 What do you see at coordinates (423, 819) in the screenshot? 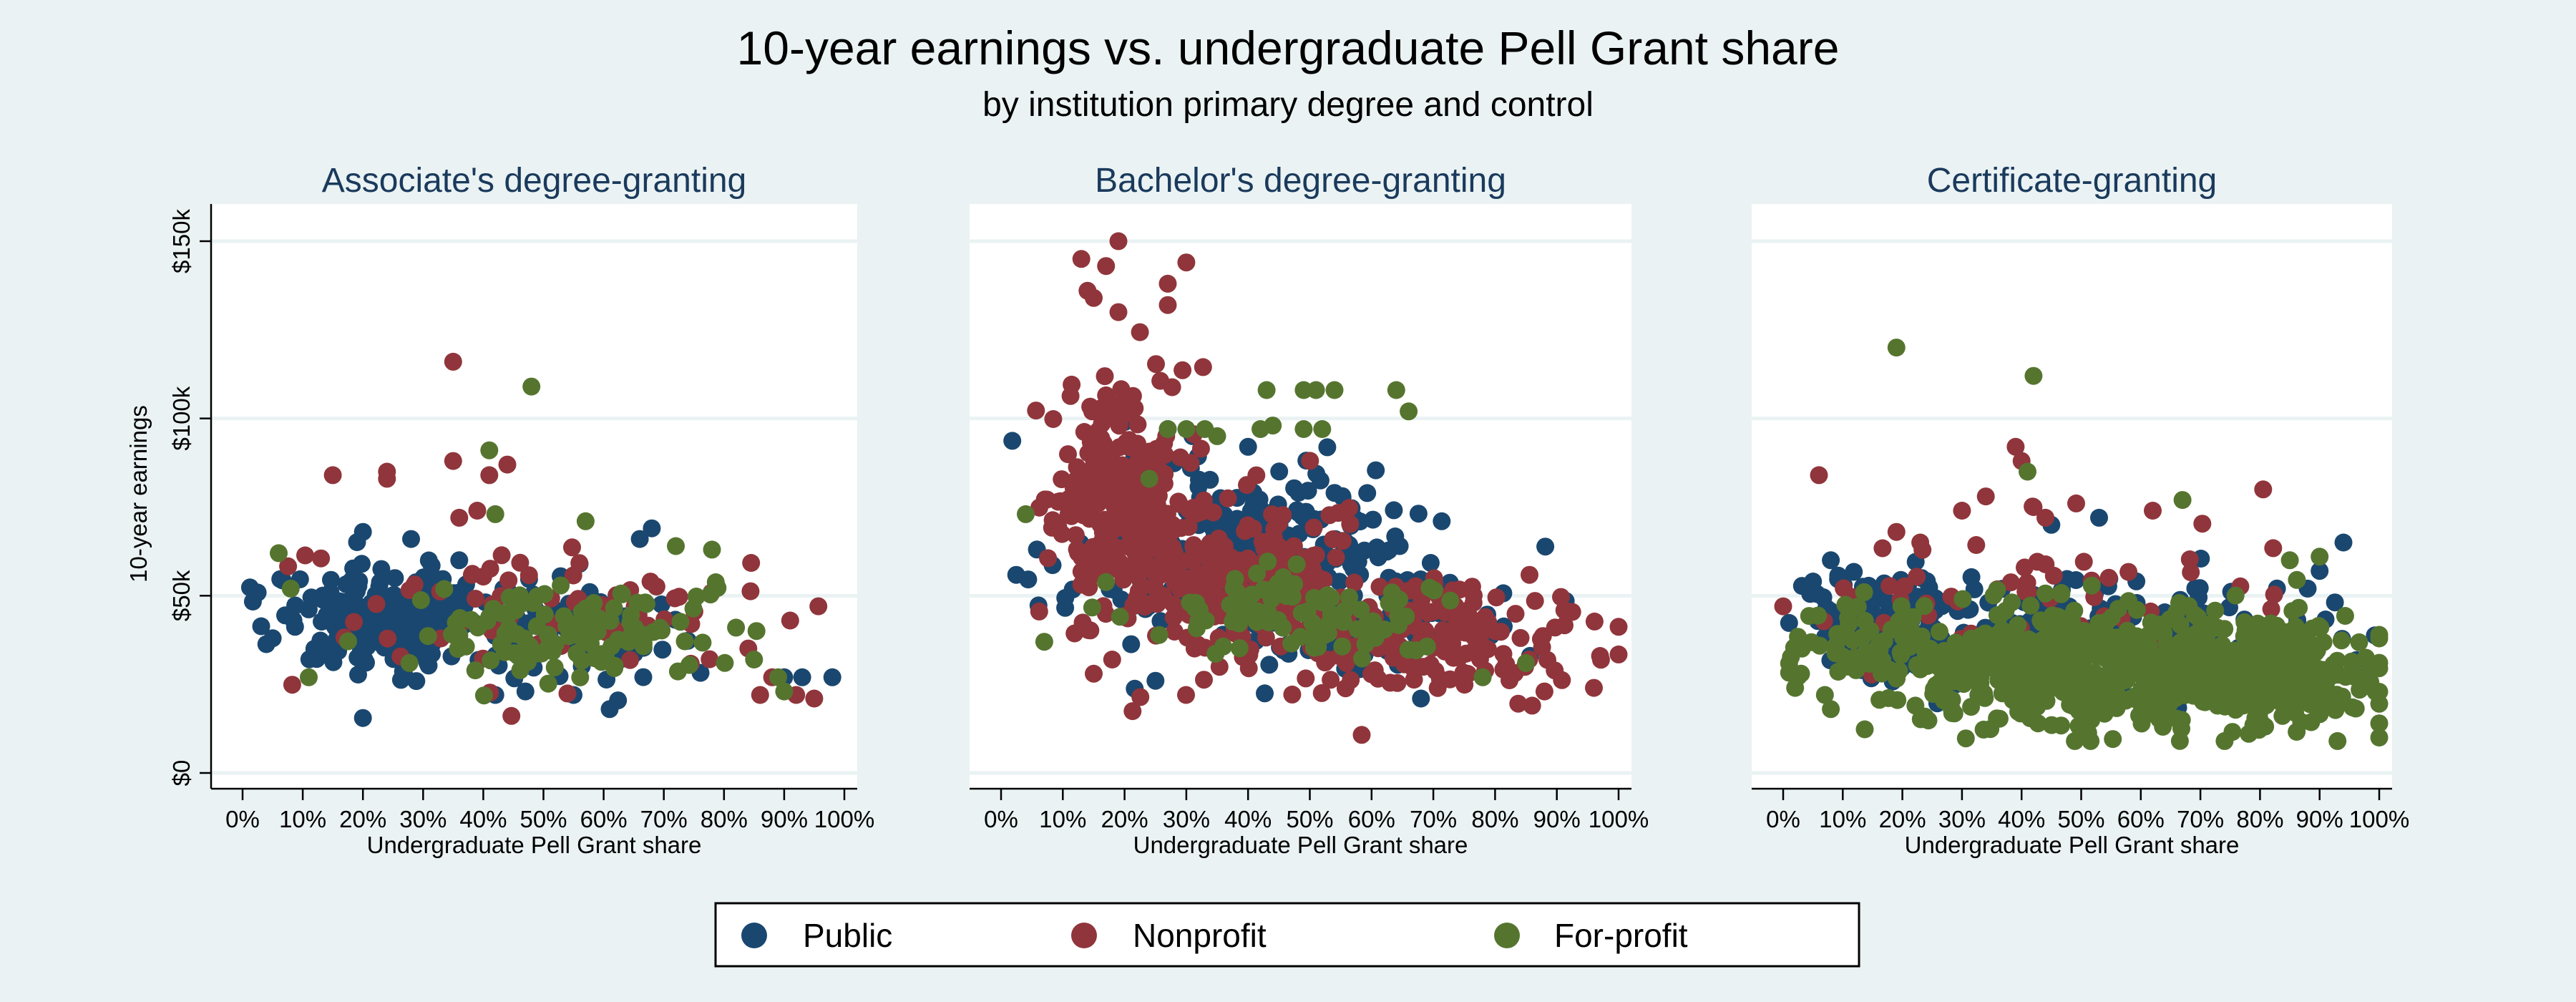
I see `x-tick-label: 30%` at bounding box center [423, 819].